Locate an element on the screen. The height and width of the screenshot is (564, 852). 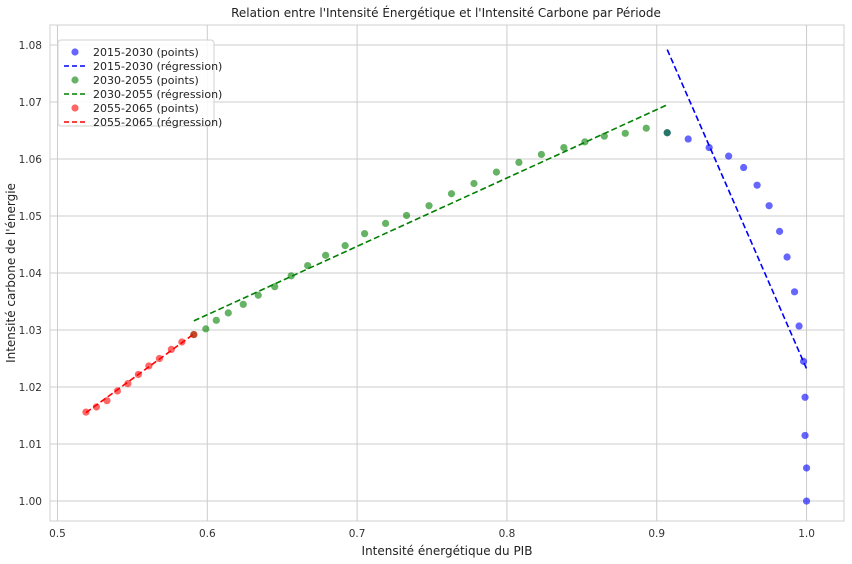
legend-label: 2055-2065 (régression) is located at coordinates (157, 122).